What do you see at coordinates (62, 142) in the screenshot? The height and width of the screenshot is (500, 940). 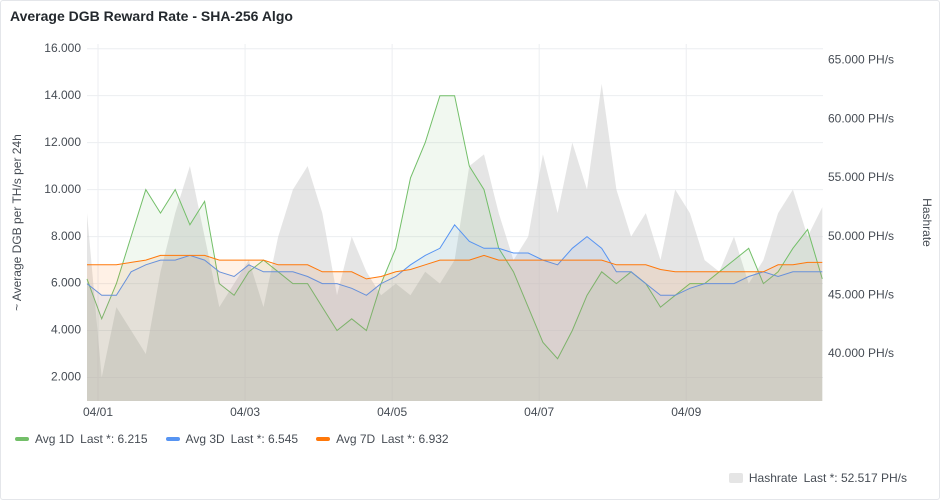 I see `y-tick-label: 12.000` at bounding box center [62, 142].